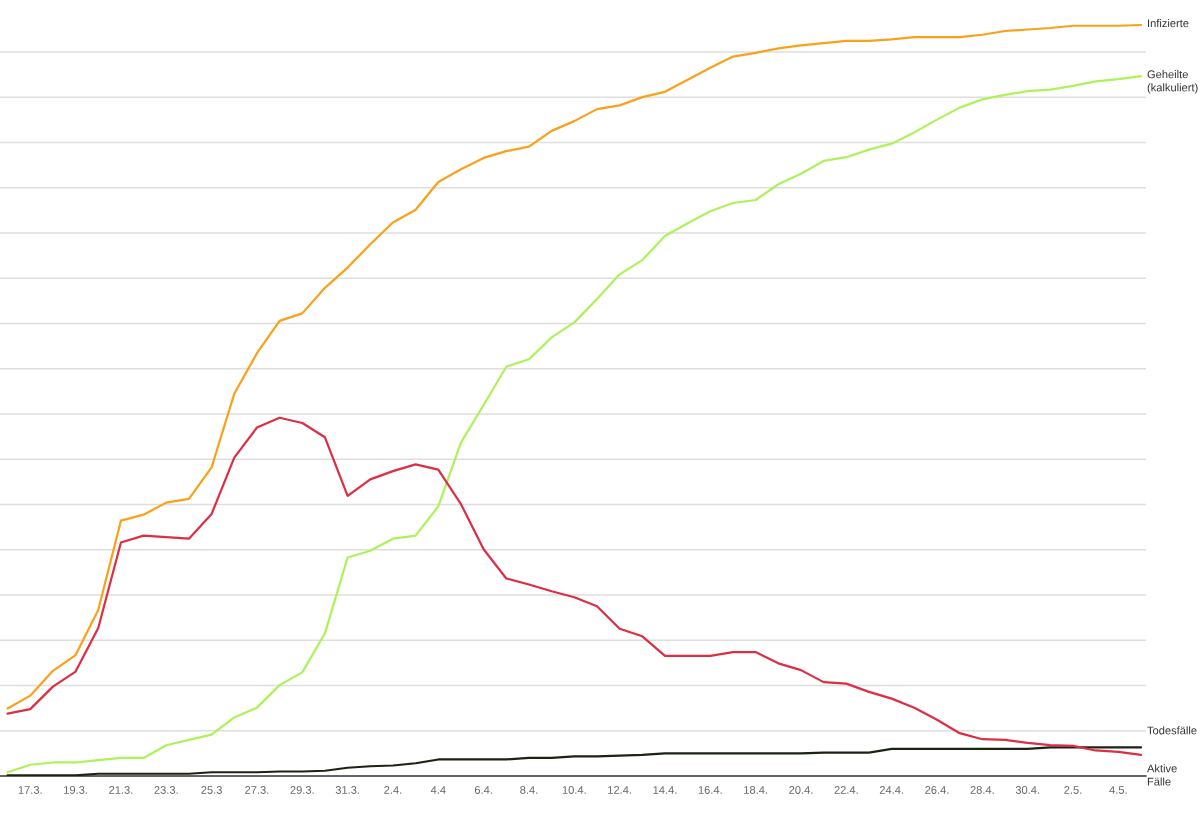 This screenshot has height=817, width=1200. Describe the element at coordinates (846, 790) in the screenshot. I see `x-tick-label: 22.4.` at that location.